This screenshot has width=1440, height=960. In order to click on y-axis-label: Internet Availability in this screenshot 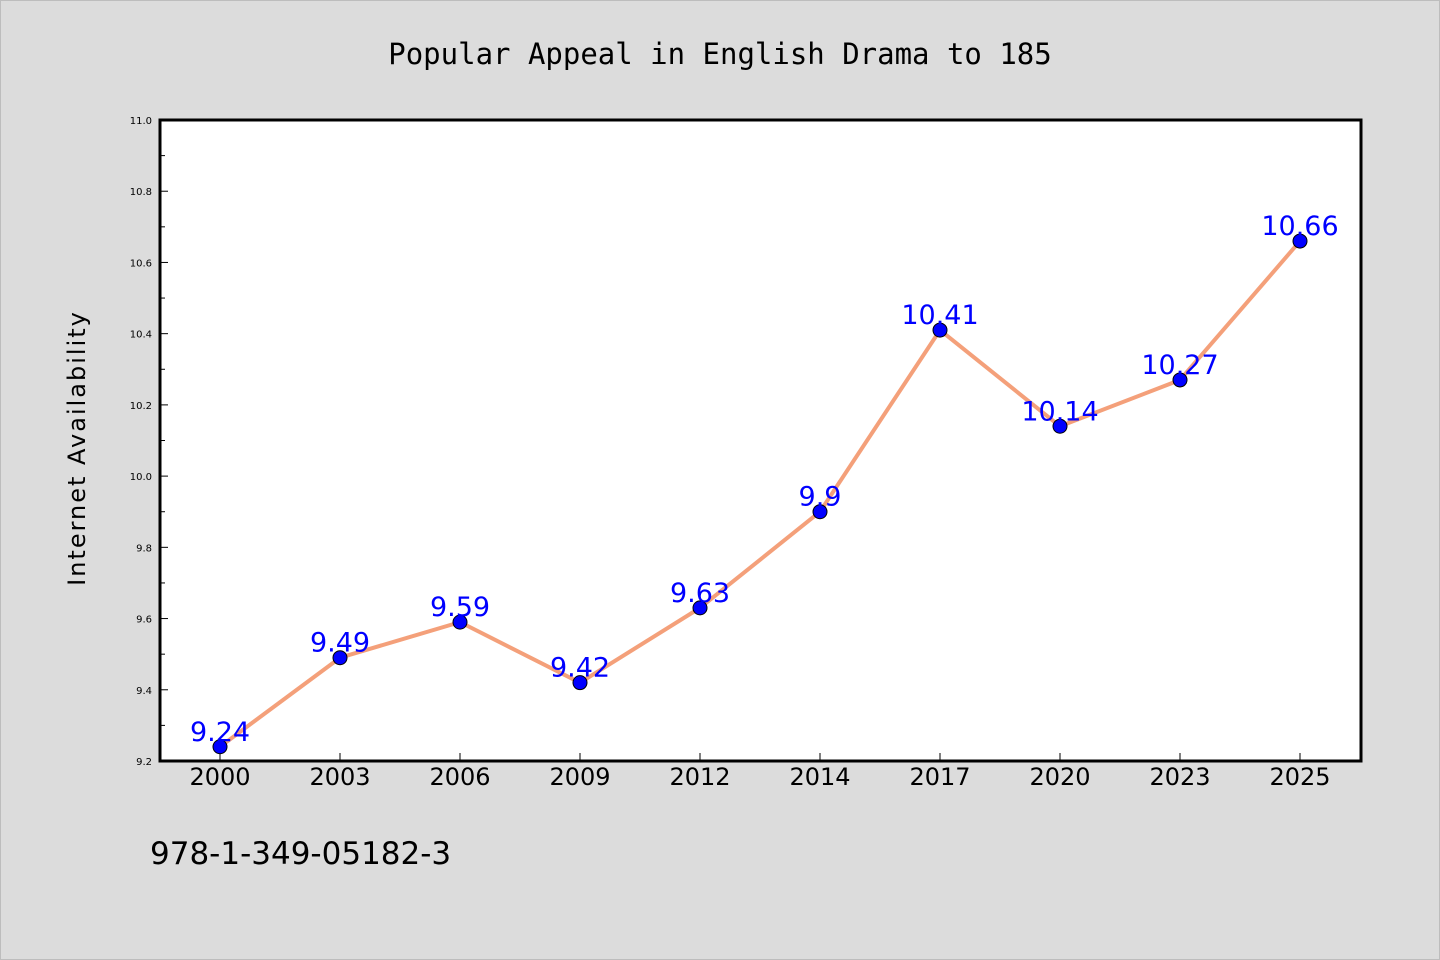, I will do `click(77, 448)`.